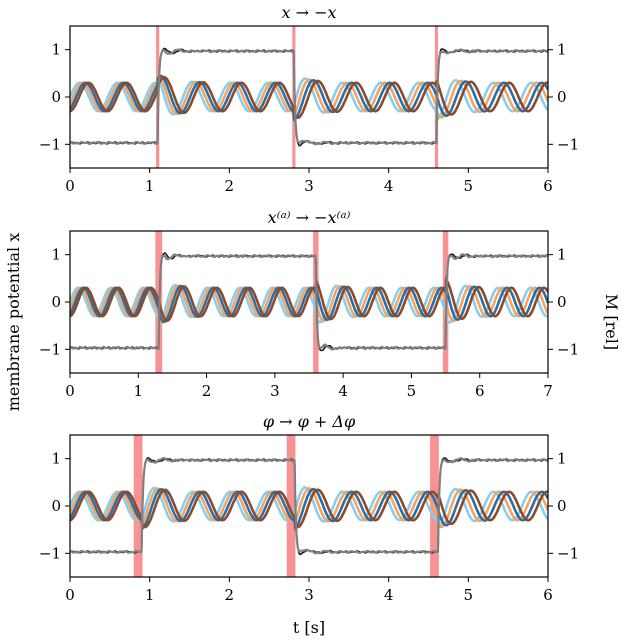  Describe the element at coordinates (548, 391) in the screenshot. I see `x-tick-label: 7` at that location.